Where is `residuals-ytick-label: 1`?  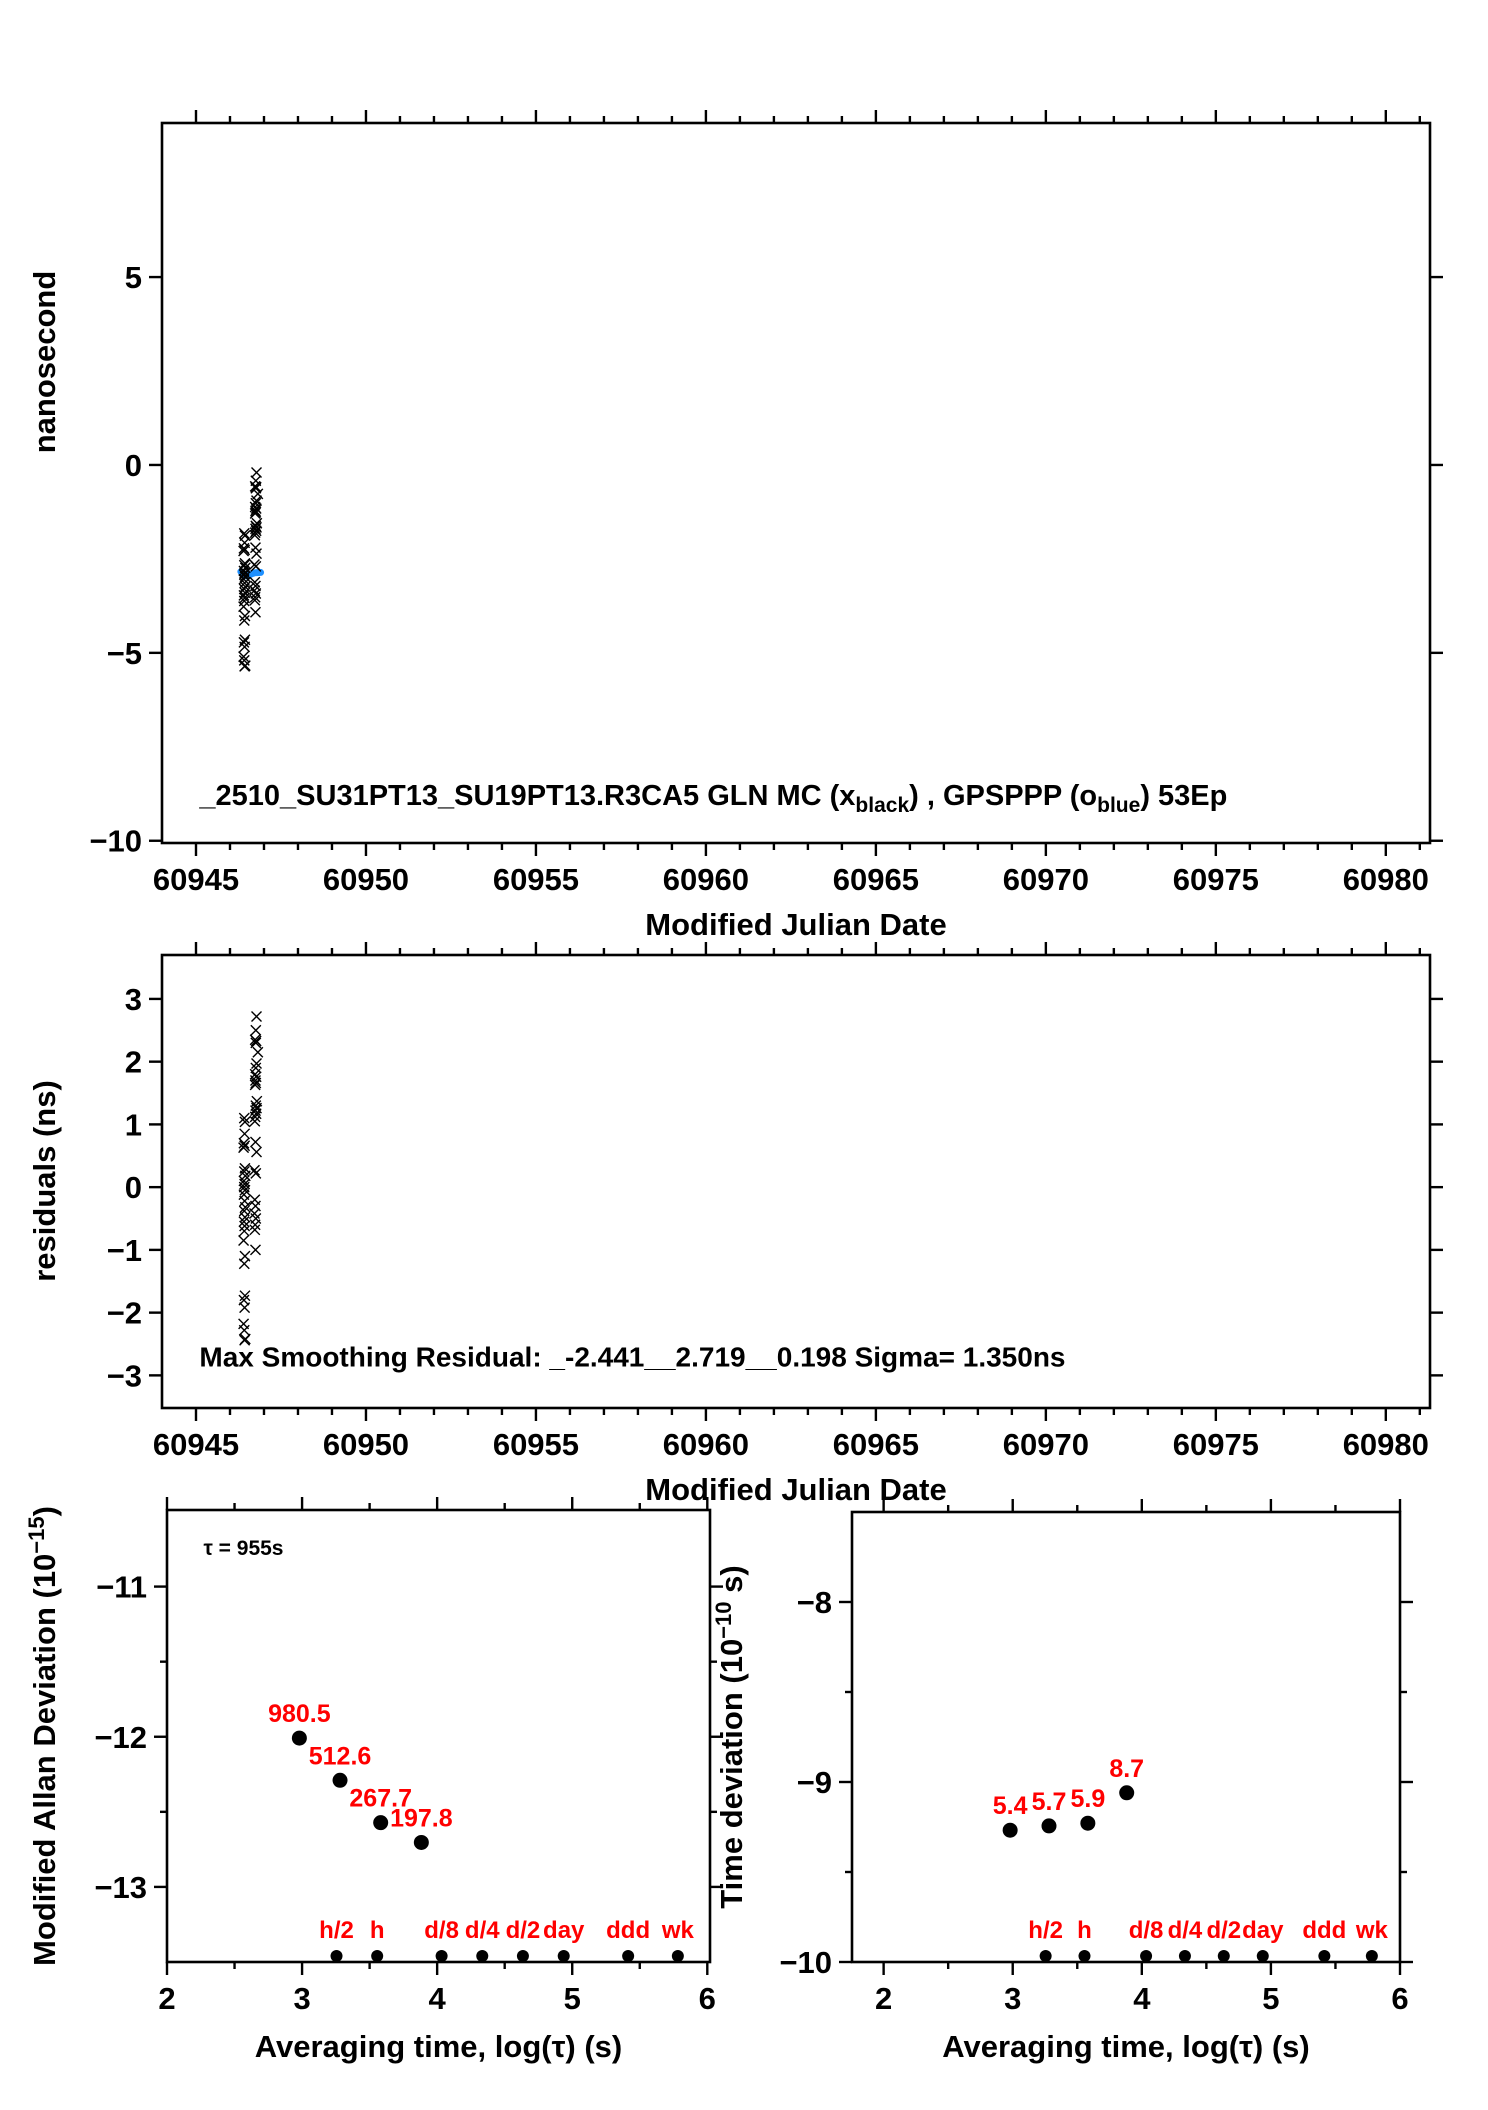
residuals-ytick-label: 1 is located at coordinates (133, 1124).